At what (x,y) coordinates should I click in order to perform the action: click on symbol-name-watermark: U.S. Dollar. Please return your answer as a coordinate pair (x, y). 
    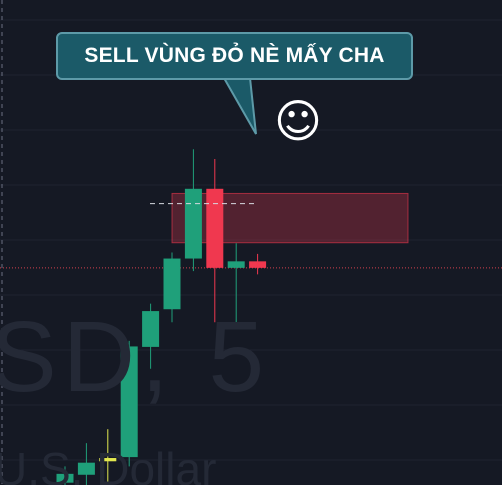
    Looking at the image, I should click on (108, 464).